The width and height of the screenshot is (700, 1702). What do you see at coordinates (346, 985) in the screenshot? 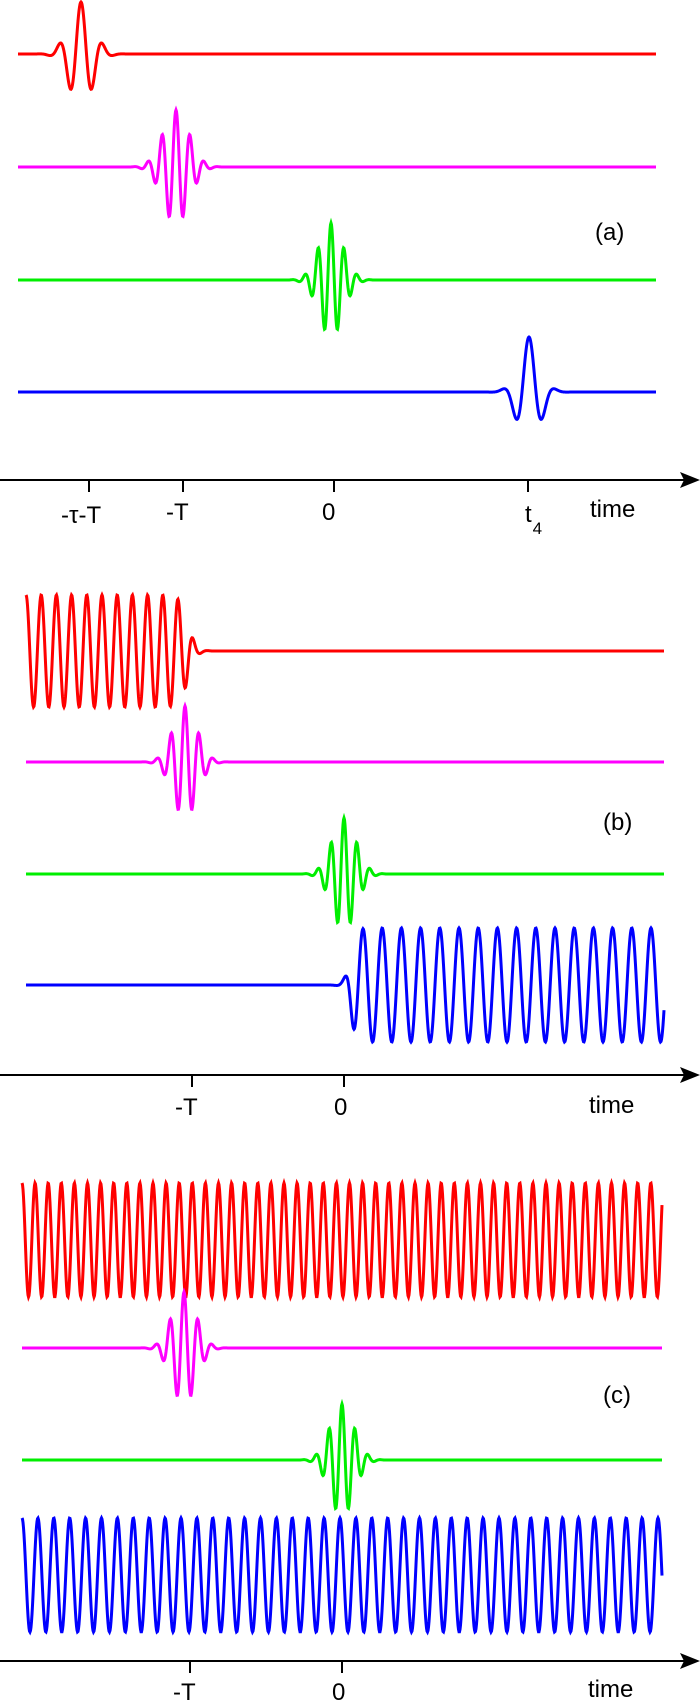
I see `panel-b-blue-trace` at bounding box center [346, 985].